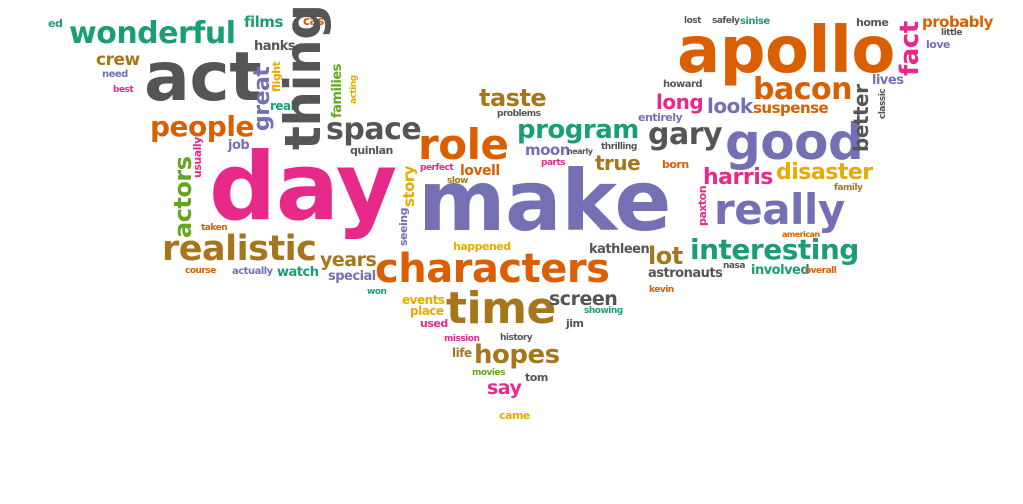 The image size is (1023, 504). What do you see at coordinates (263, 22) in the screenshot?
I see `word-films: films` at bounding box center [263, 22].